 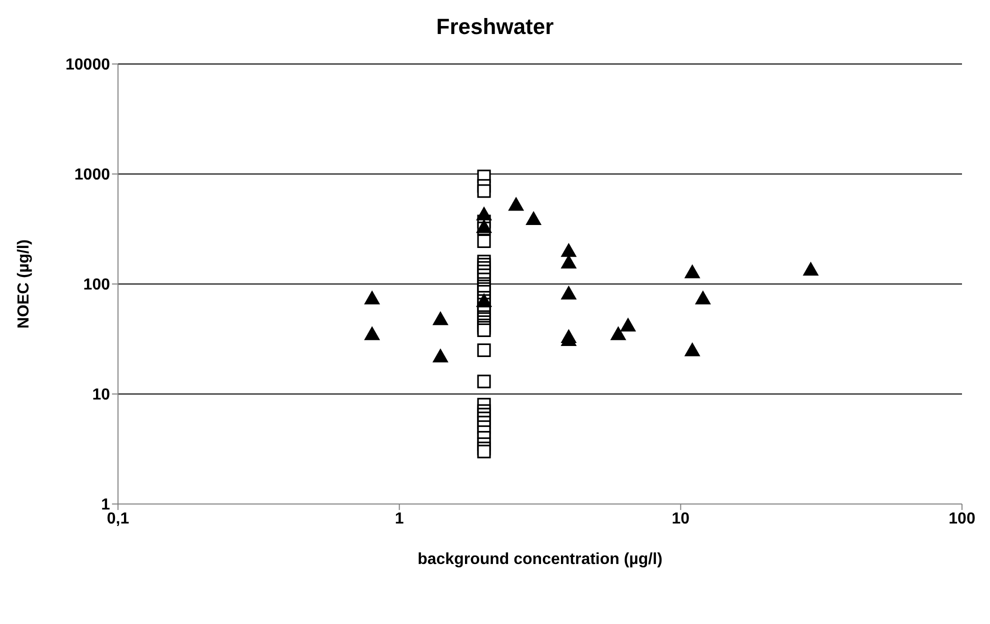 I want to click on y-axis-title: NOEC (µg/l), so click(x=24, y=284).